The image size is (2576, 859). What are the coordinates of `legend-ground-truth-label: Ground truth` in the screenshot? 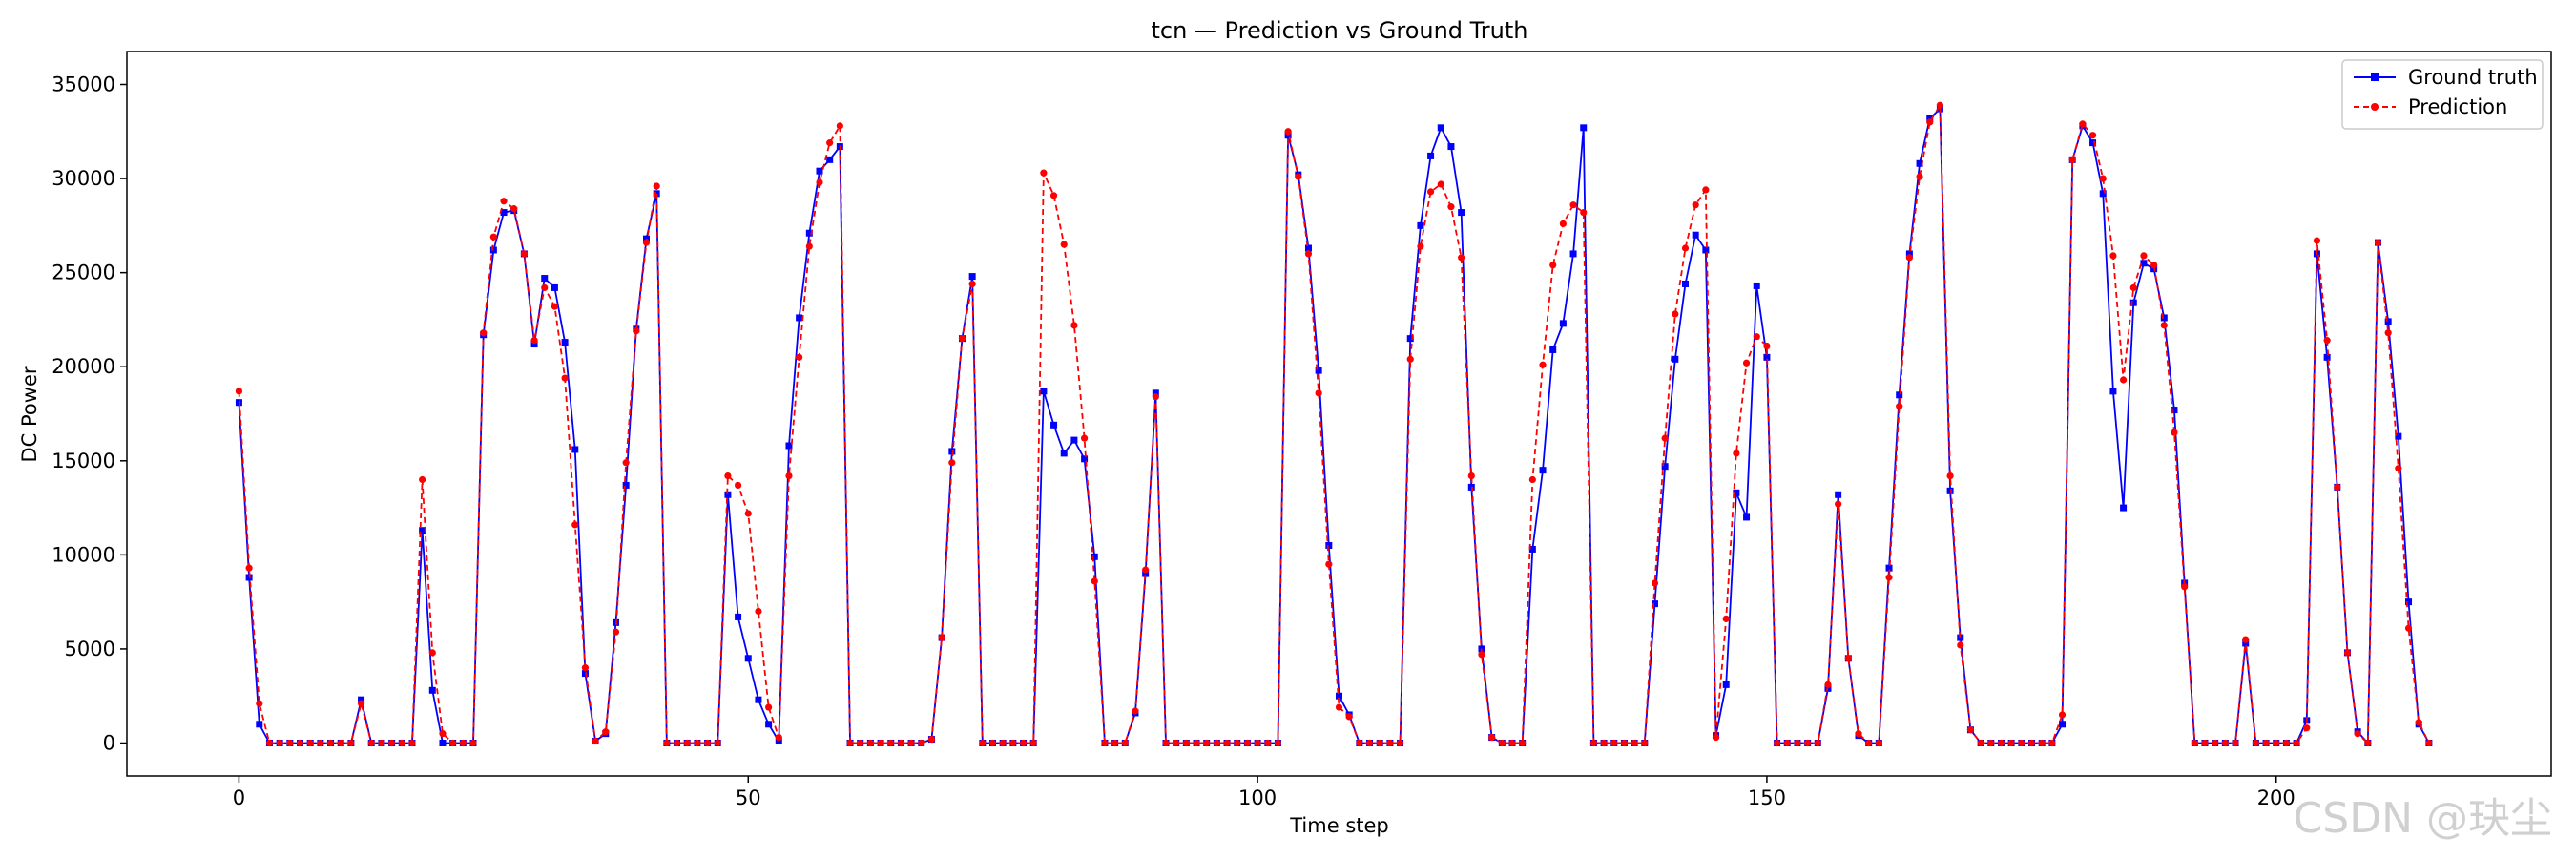 It's located at (2473, 77).